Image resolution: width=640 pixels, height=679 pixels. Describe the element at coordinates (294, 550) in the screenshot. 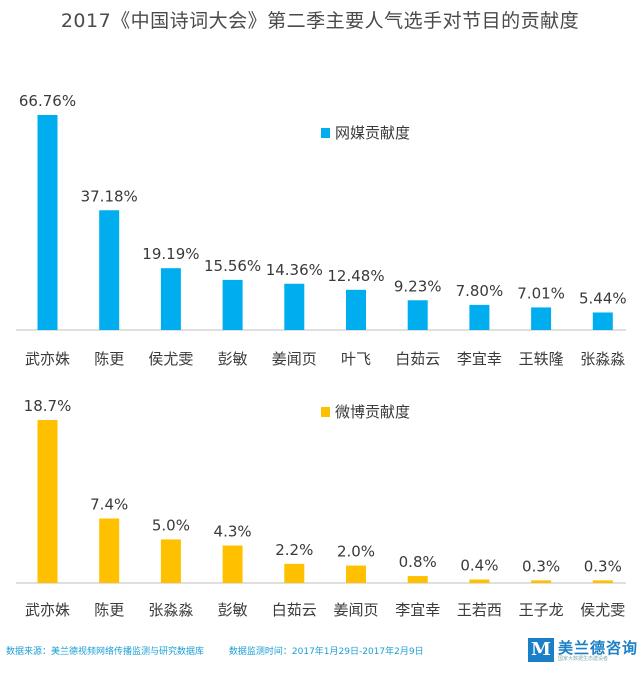

I see `weibo-data-label: 2.2%` at that location.